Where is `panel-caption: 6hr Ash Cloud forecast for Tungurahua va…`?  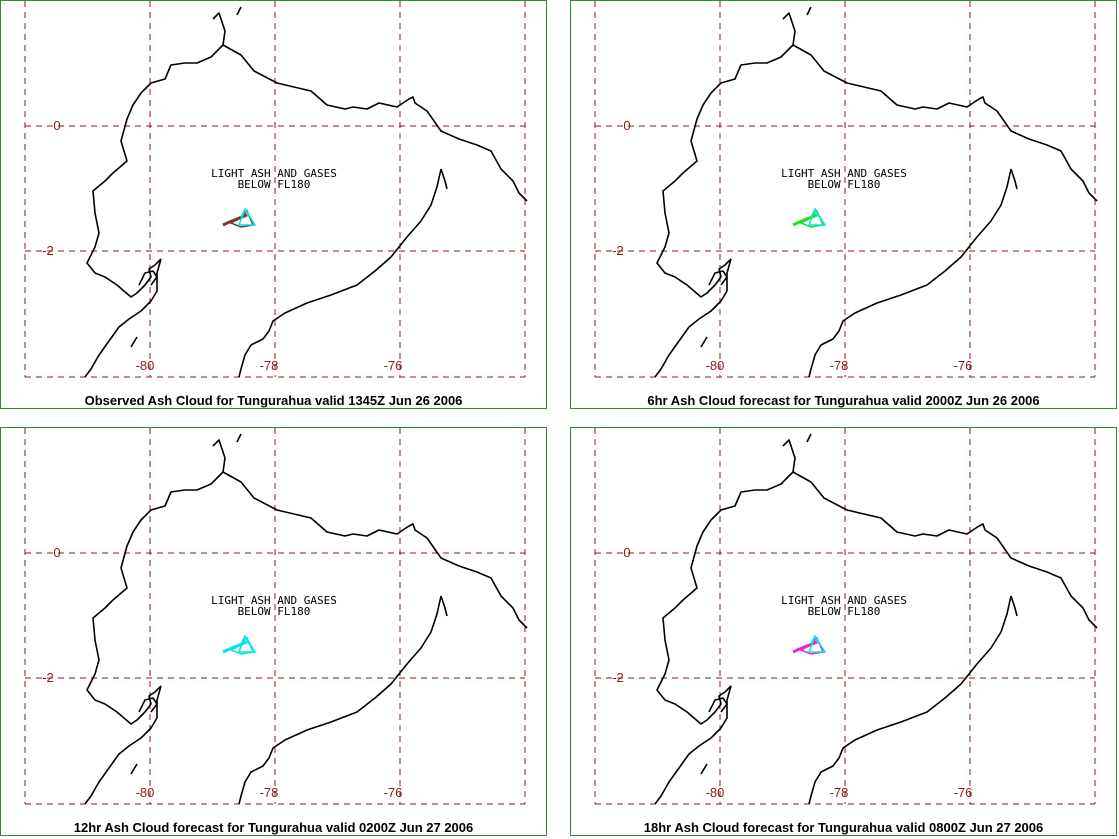 panel-caption: 6hr Ash Cloud forecast for Tungurahua va… is located at coordinates (843, 400).